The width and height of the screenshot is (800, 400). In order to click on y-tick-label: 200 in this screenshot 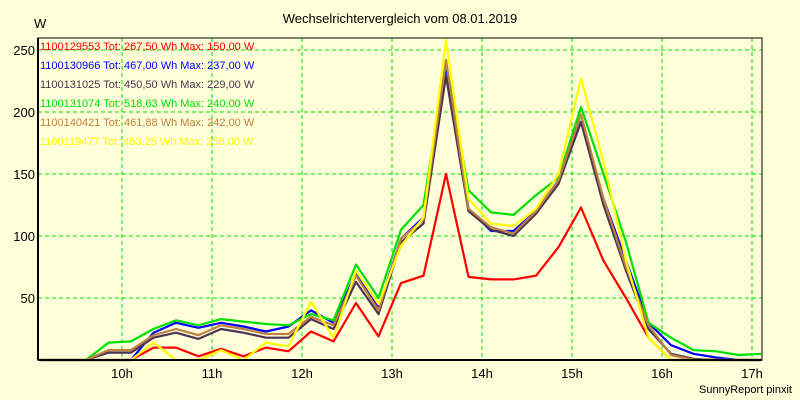, I will do `click(24, 112)`.